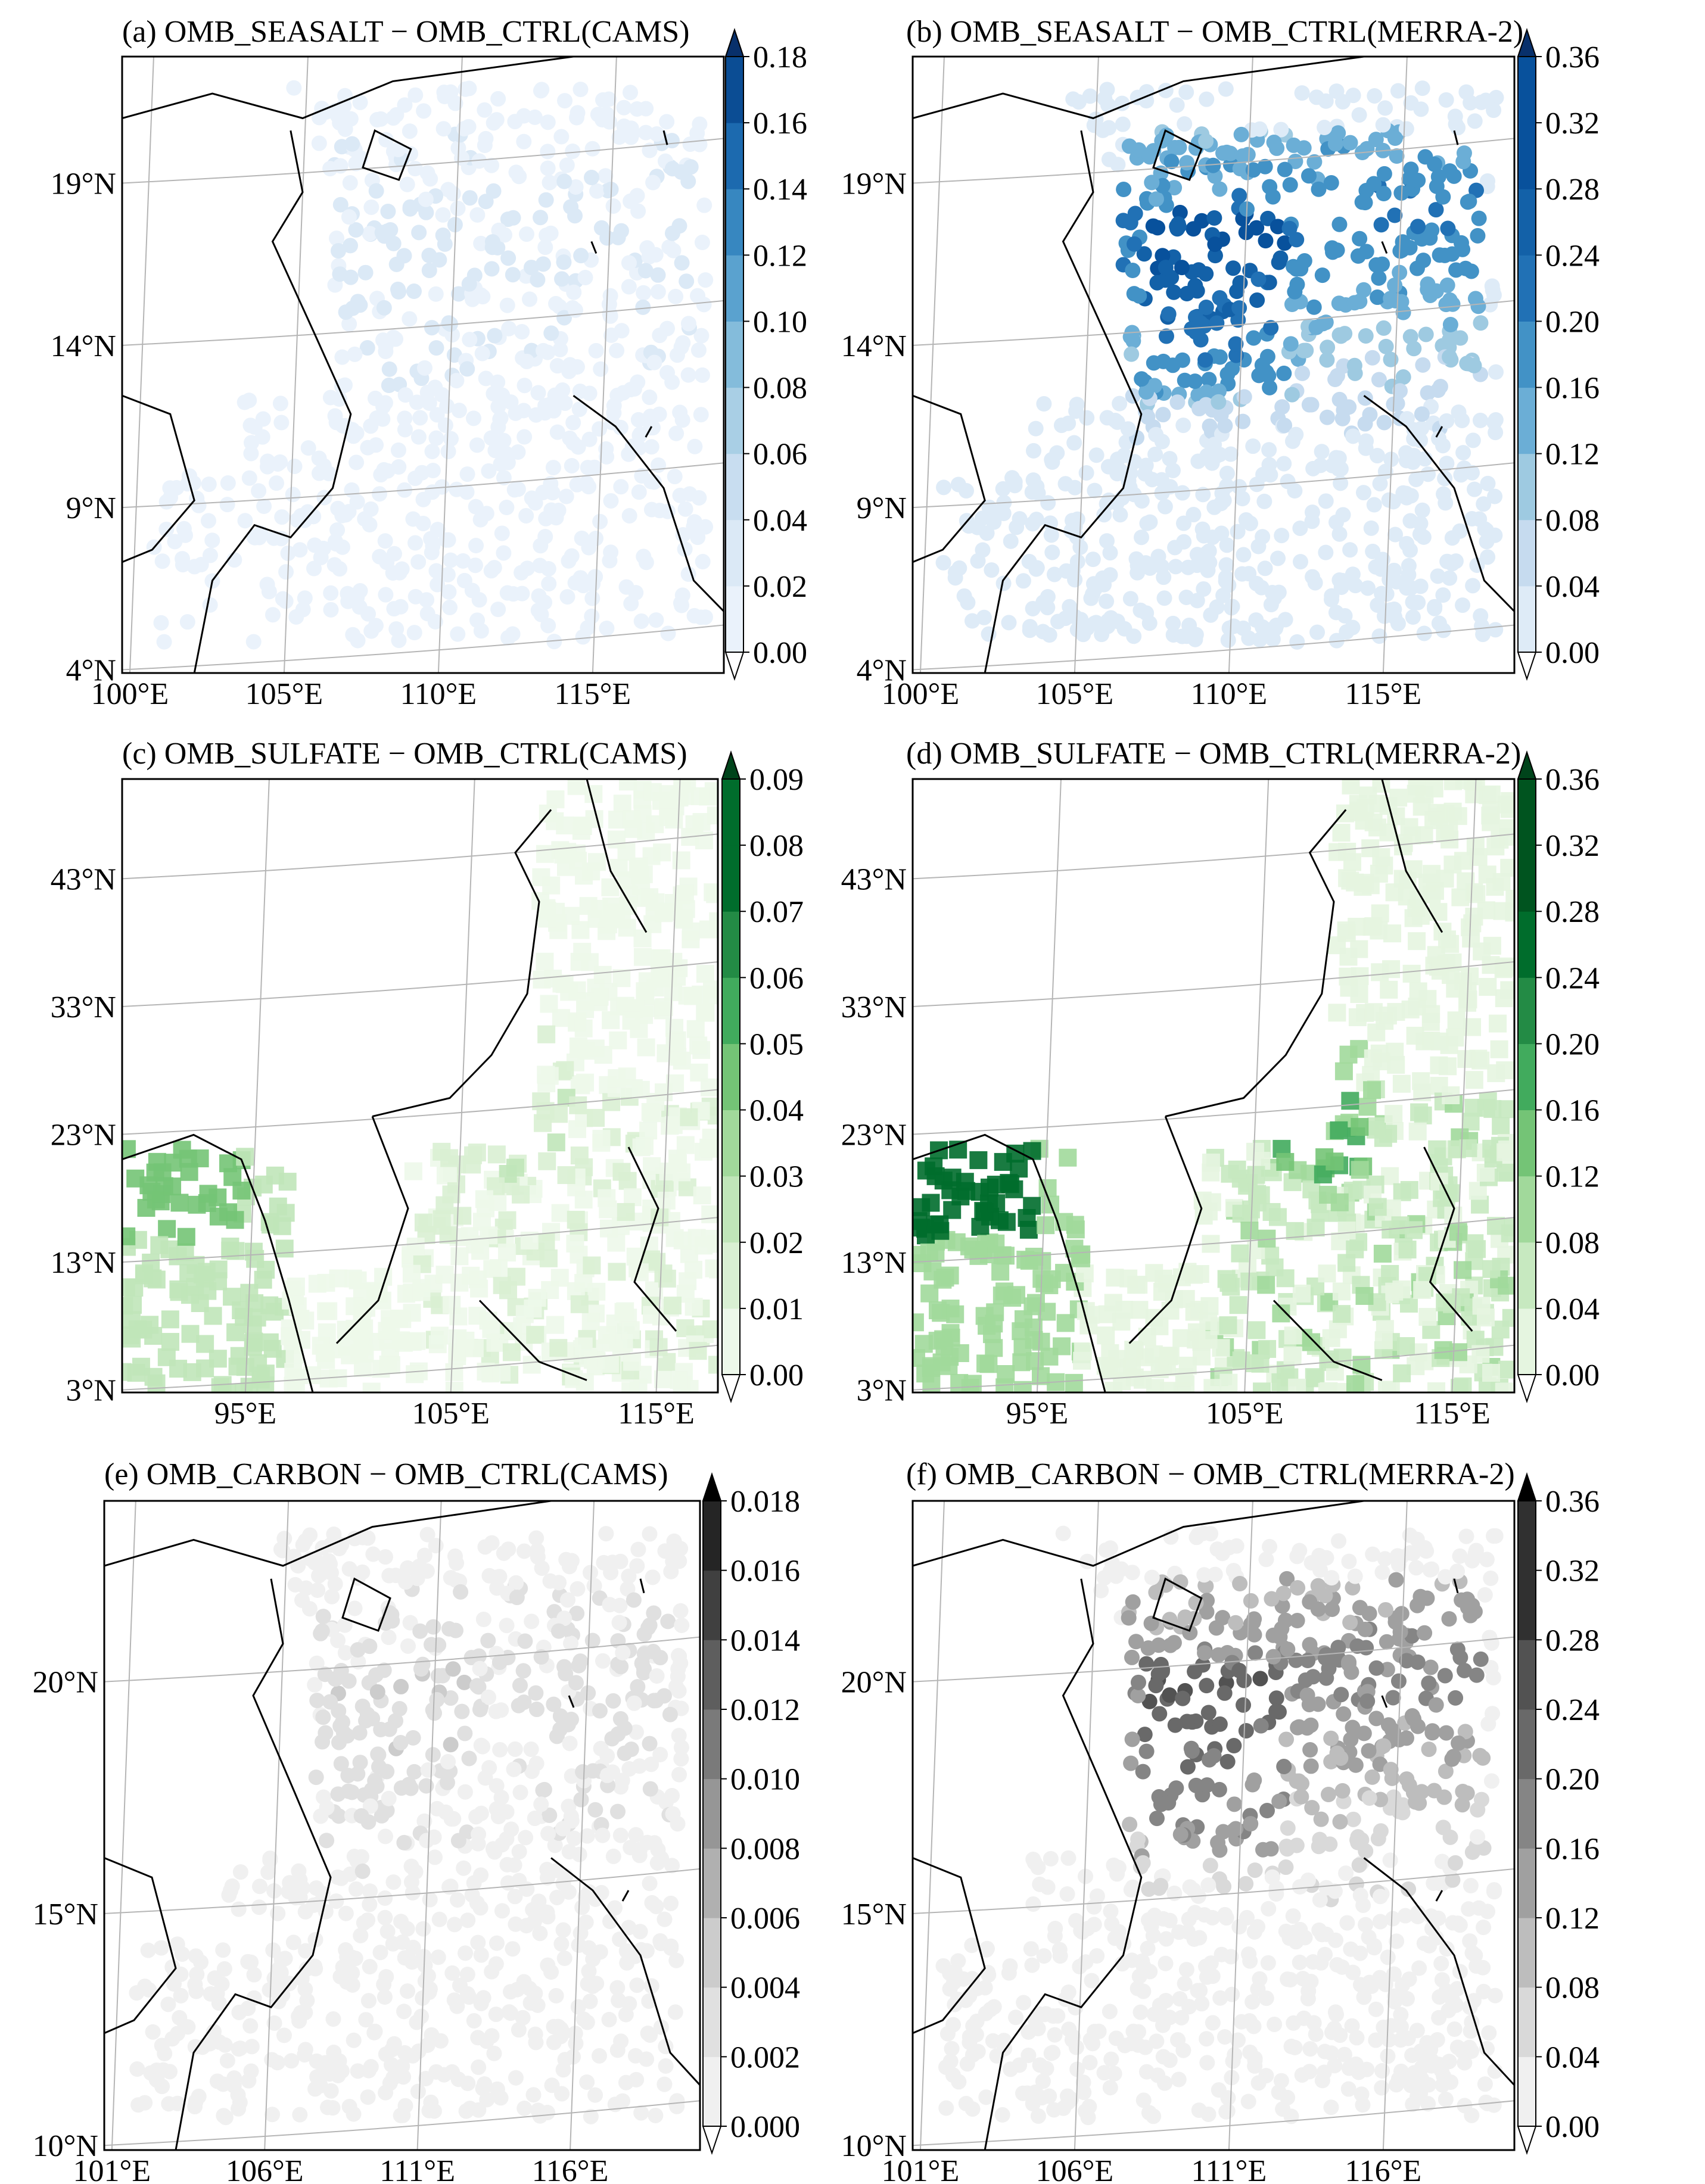  I want to click on lat-tick-label: 9°N, so click(91, 508).